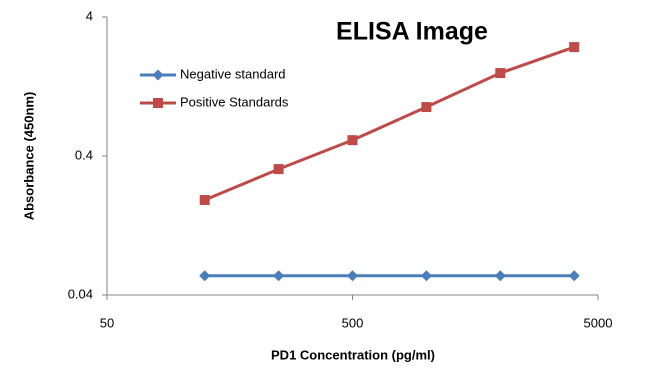 This screenshot has width=650, height=385. I want to click on x-tick-label: 50, so click(107, 322).